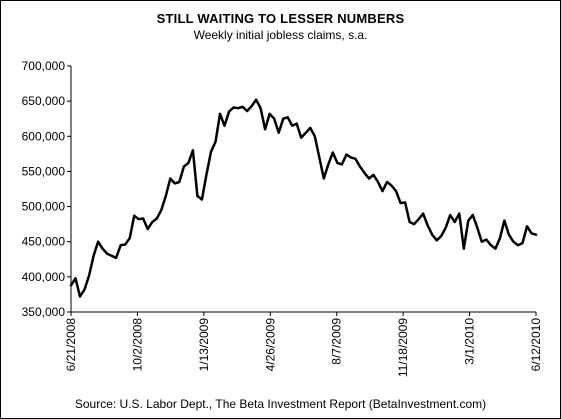 Image resolution: width=561 pixels, height=419 pixels. I want to click on y-tick-label: 550,000, so click(44, 171).